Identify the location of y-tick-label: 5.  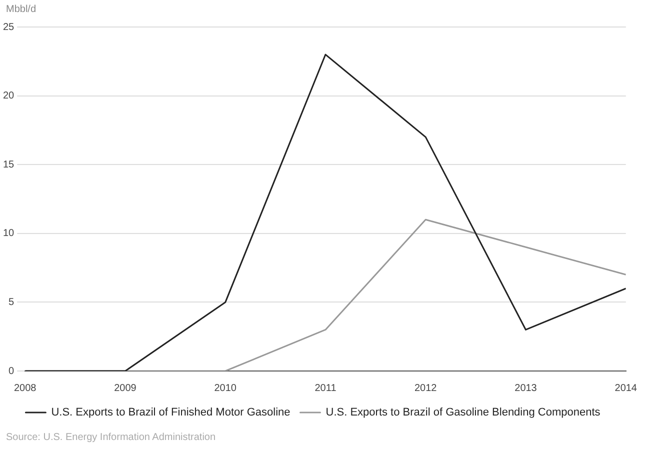
(11, 302).